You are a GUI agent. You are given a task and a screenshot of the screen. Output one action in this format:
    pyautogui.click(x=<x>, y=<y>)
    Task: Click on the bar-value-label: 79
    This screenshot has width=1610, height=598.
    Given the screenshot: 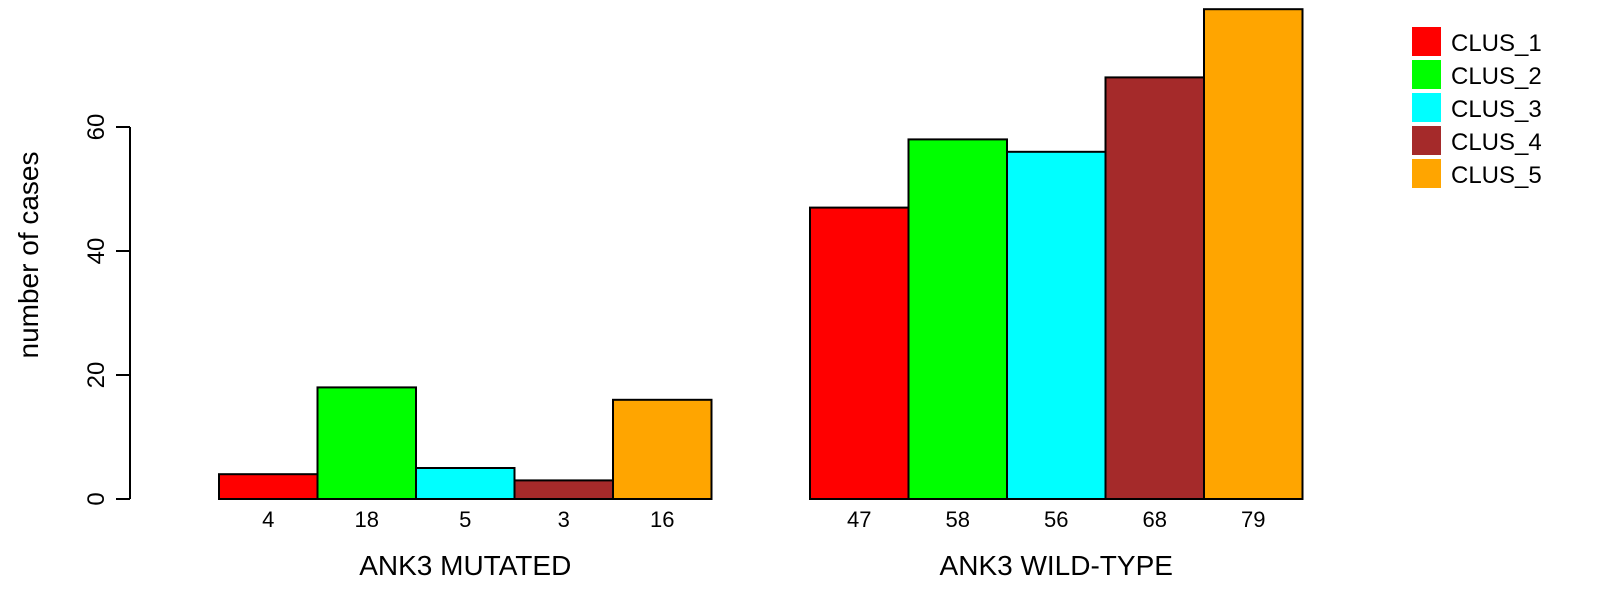 What is the action you would take?
    pyautogui.click(x=1253, y=519)
    